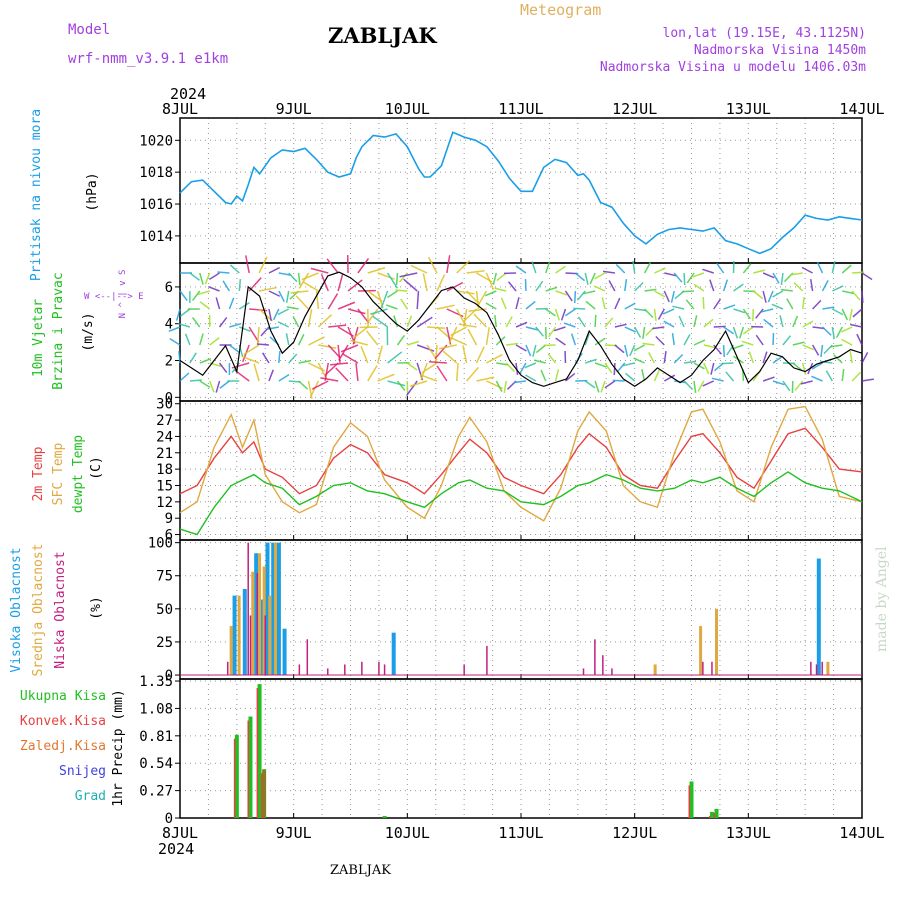  Describe the element at coordinates (160, 544) in the screenshot. I see `y-tick-label: 100` at that location.